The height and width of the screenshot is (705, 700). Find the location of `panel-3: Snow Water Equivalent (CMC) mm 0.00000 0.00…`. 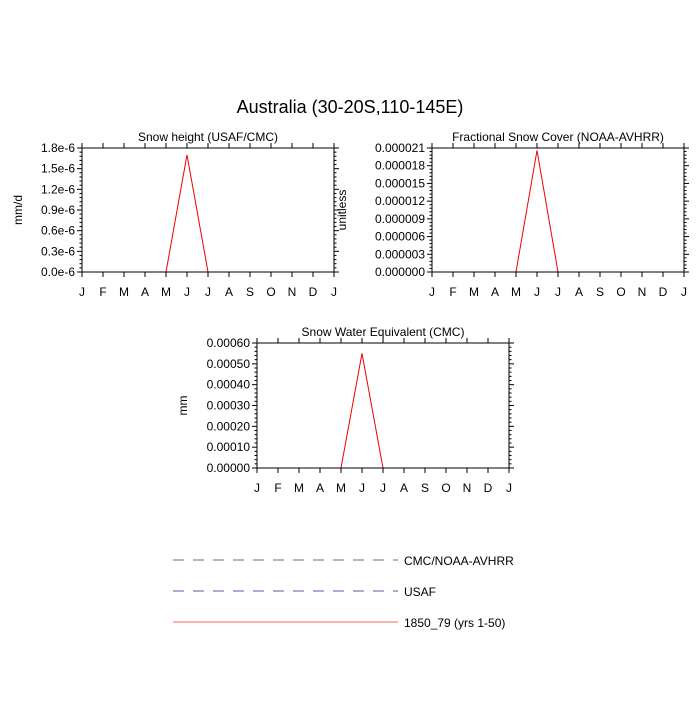

panel-3: Snow Water Equivalent (CMC) mm 0.00000 0.00… is located at coordinates (345, 410).